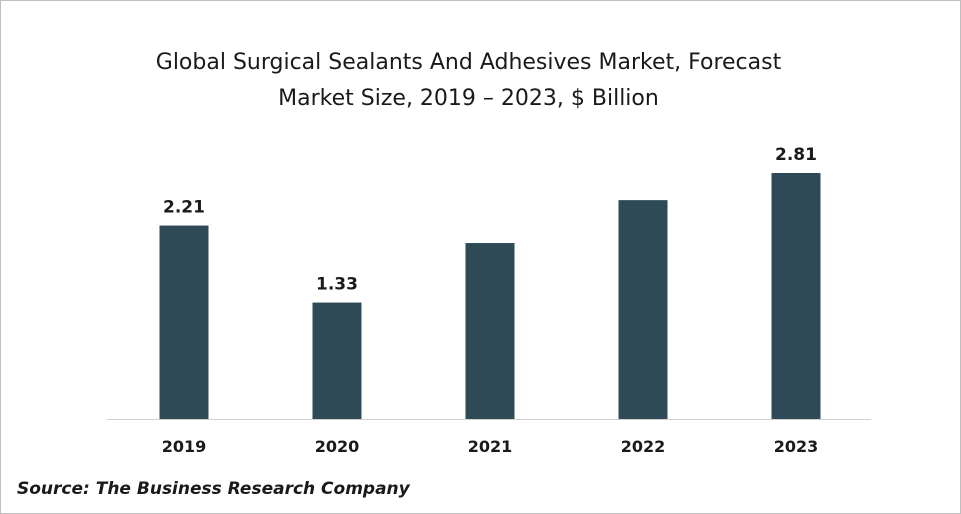 The width and height of the screenshot is (961, 514). Describe the element at coordinates (184, 446) in the screenshot. I see `x-tick-label-2019: 2019` at that location.